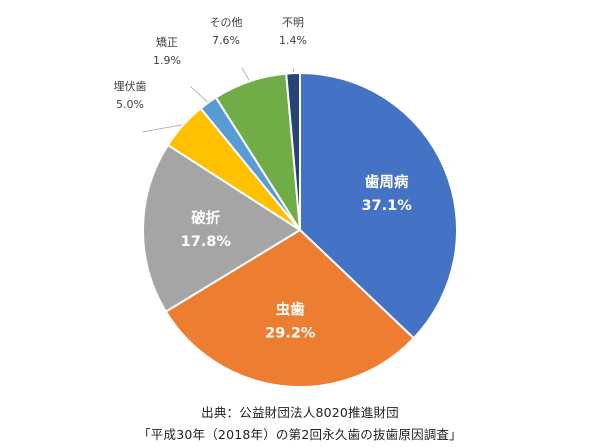  What do you see at coordinates (245, 74) in the screenshot?
I see `slice-6-leader-line` at bounding box center [245, 74].